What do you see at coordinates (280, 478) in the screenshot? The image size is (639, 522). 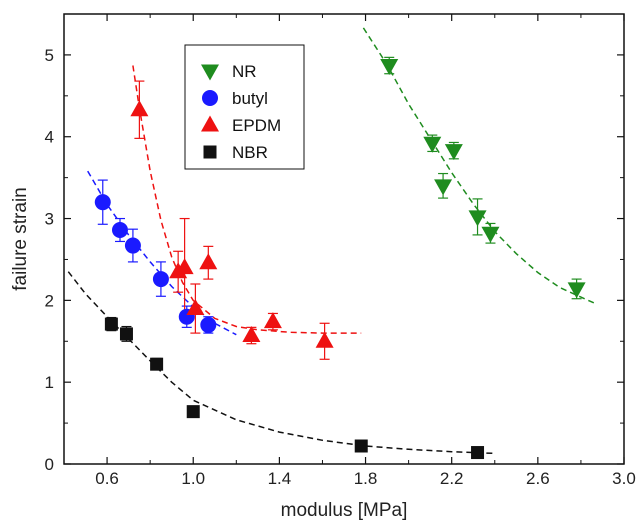 I see `x-tick-label: 1.4` at bounding box center [280, 478].